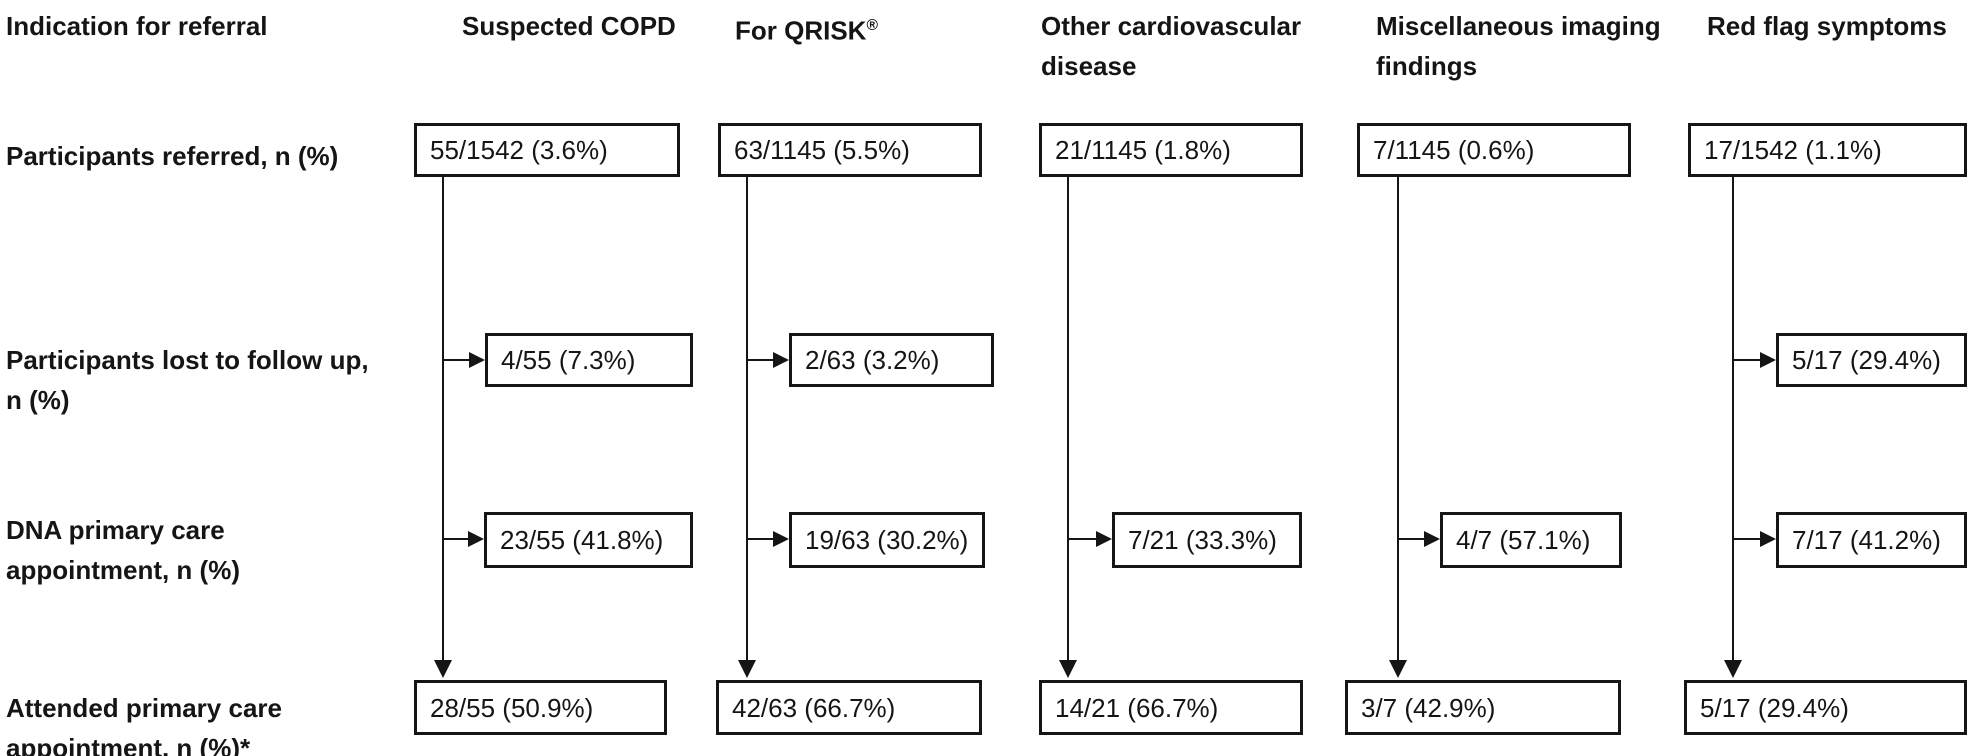  Describe the element at coordinates (589, 360) in the screenshot. I see `box-lost-suspected-copd: 4/55 (7.3%)` at that location.